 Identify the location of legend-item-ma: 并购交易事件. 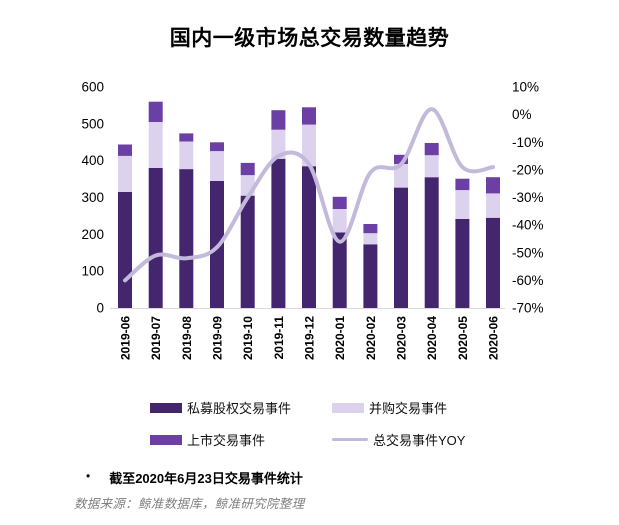
(411, 407).